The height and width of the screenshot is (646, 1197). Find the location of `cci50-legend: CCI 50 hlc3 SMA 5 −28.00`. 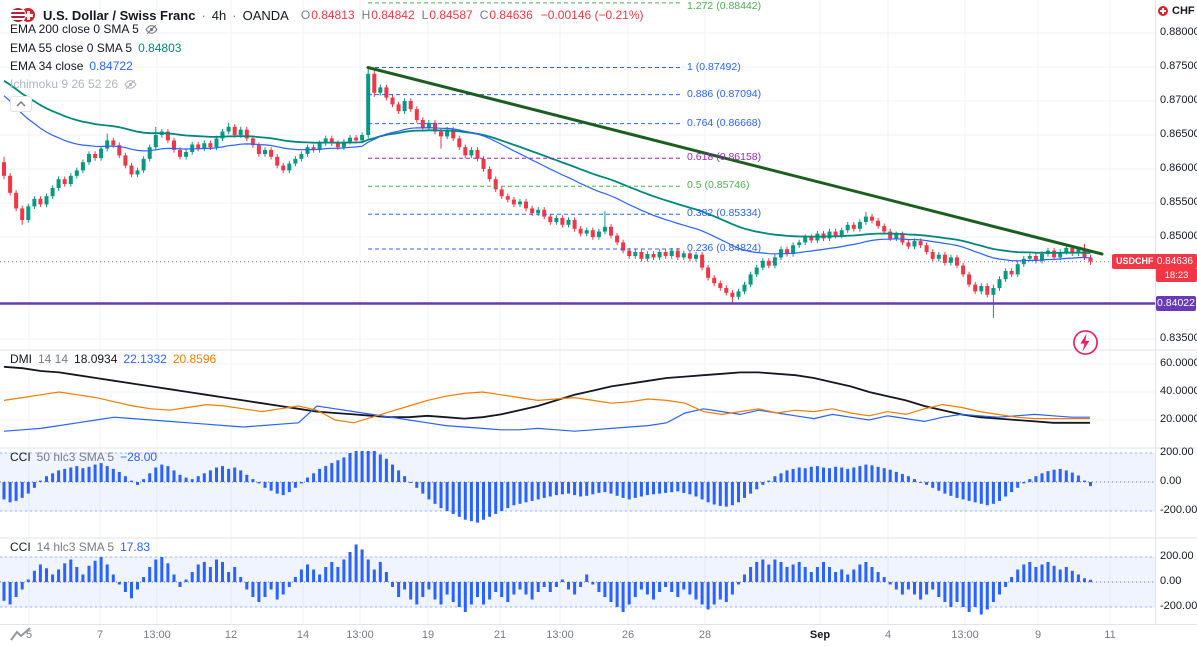

cci50-legend: CCI 50 hlc3 SMA 5 −28.00 is located at coordinates (83, 457).